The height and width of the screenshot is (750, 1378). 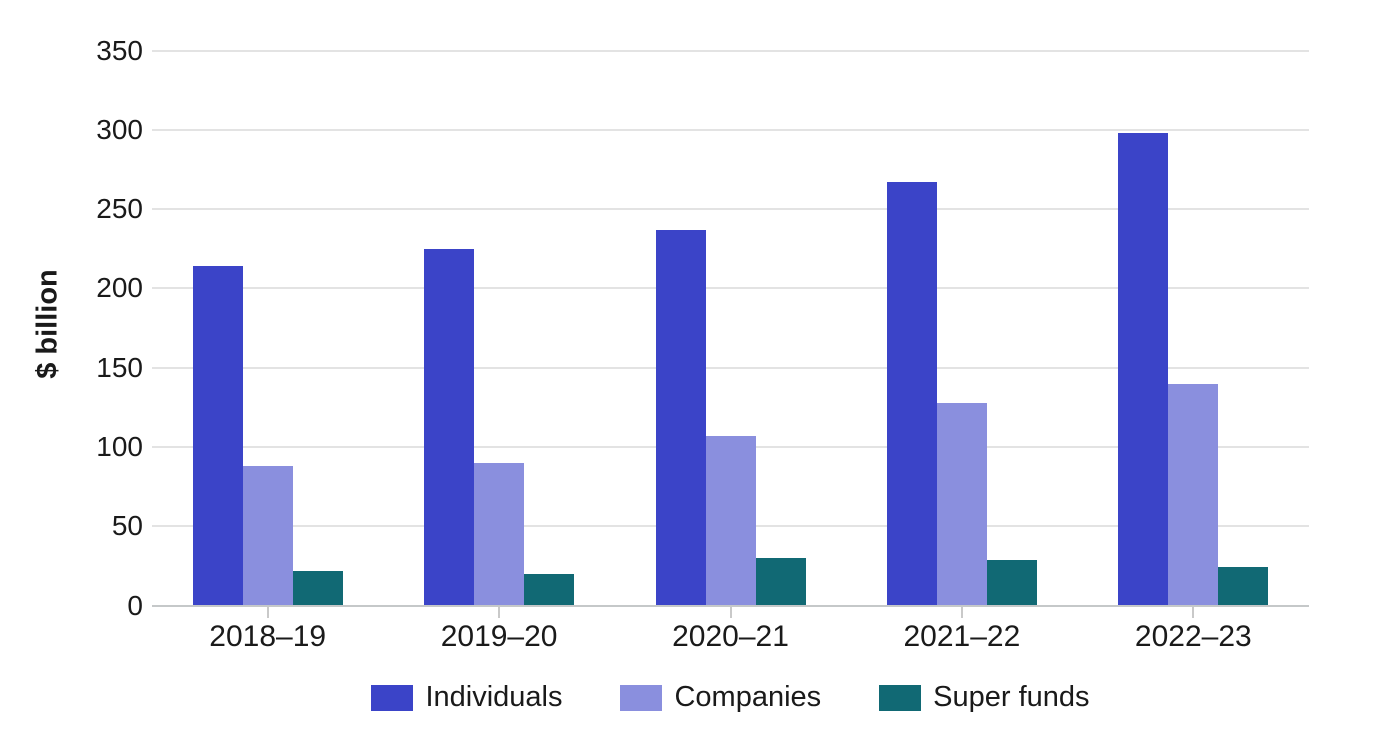 I want to click on legend-item-individuals: Individuals, so click(x=466, y=697).